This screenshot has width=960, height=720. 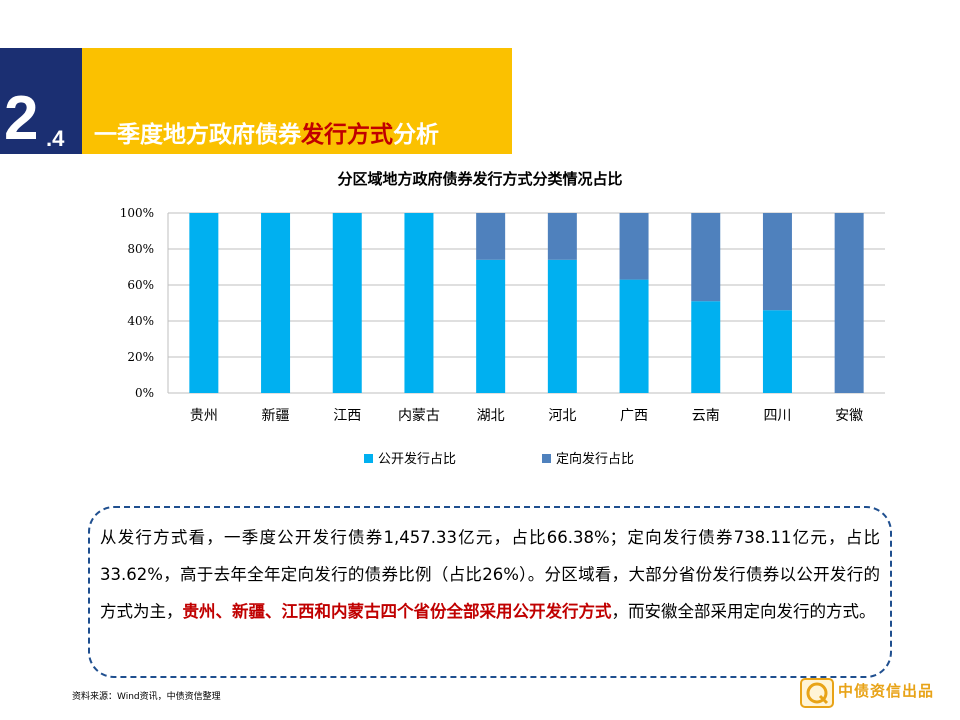 What do you see at coordinates (140, 285) in the screenshot?
I see `y-tick-label: 60%` at bounding box center [140, 285].